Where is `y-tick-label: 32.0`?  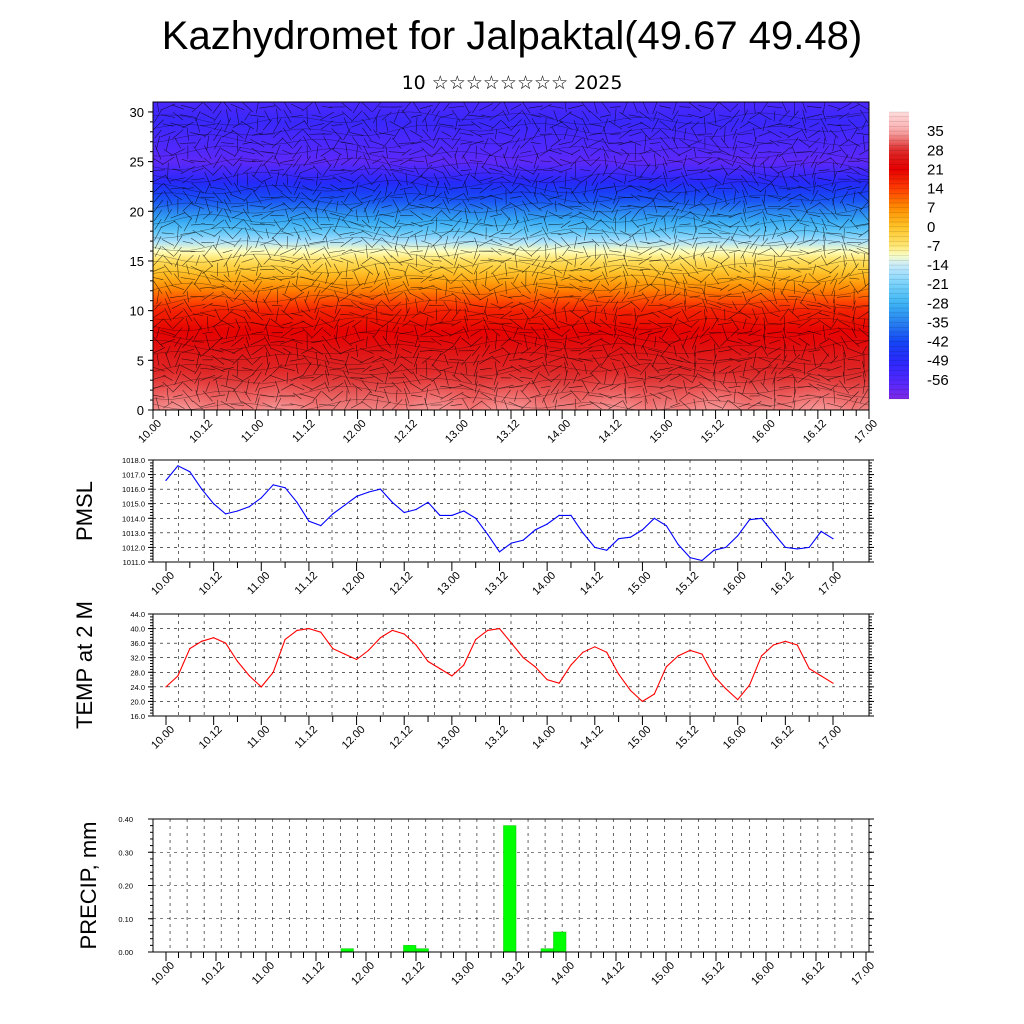
y-tick-label: 32.0 is located at coordinates (137, 658).